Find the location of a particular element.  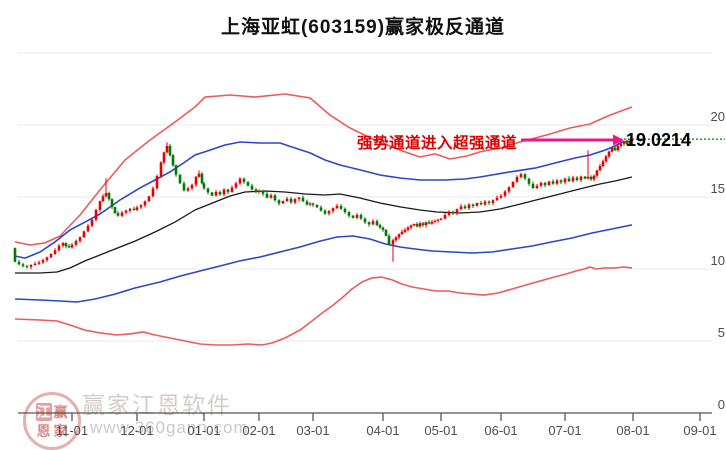

svg-text: 10 is located at coordinates (718, 260).